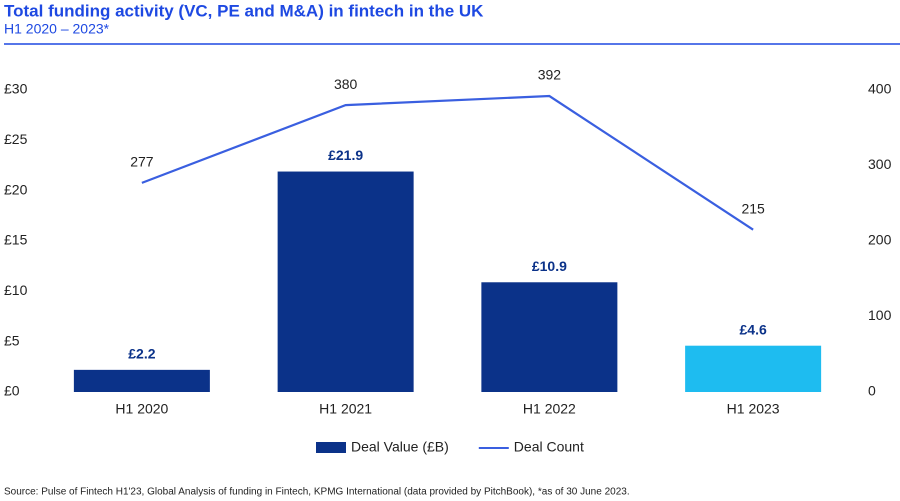  I want to click on y-tick-label: £25, so click(16, 139).